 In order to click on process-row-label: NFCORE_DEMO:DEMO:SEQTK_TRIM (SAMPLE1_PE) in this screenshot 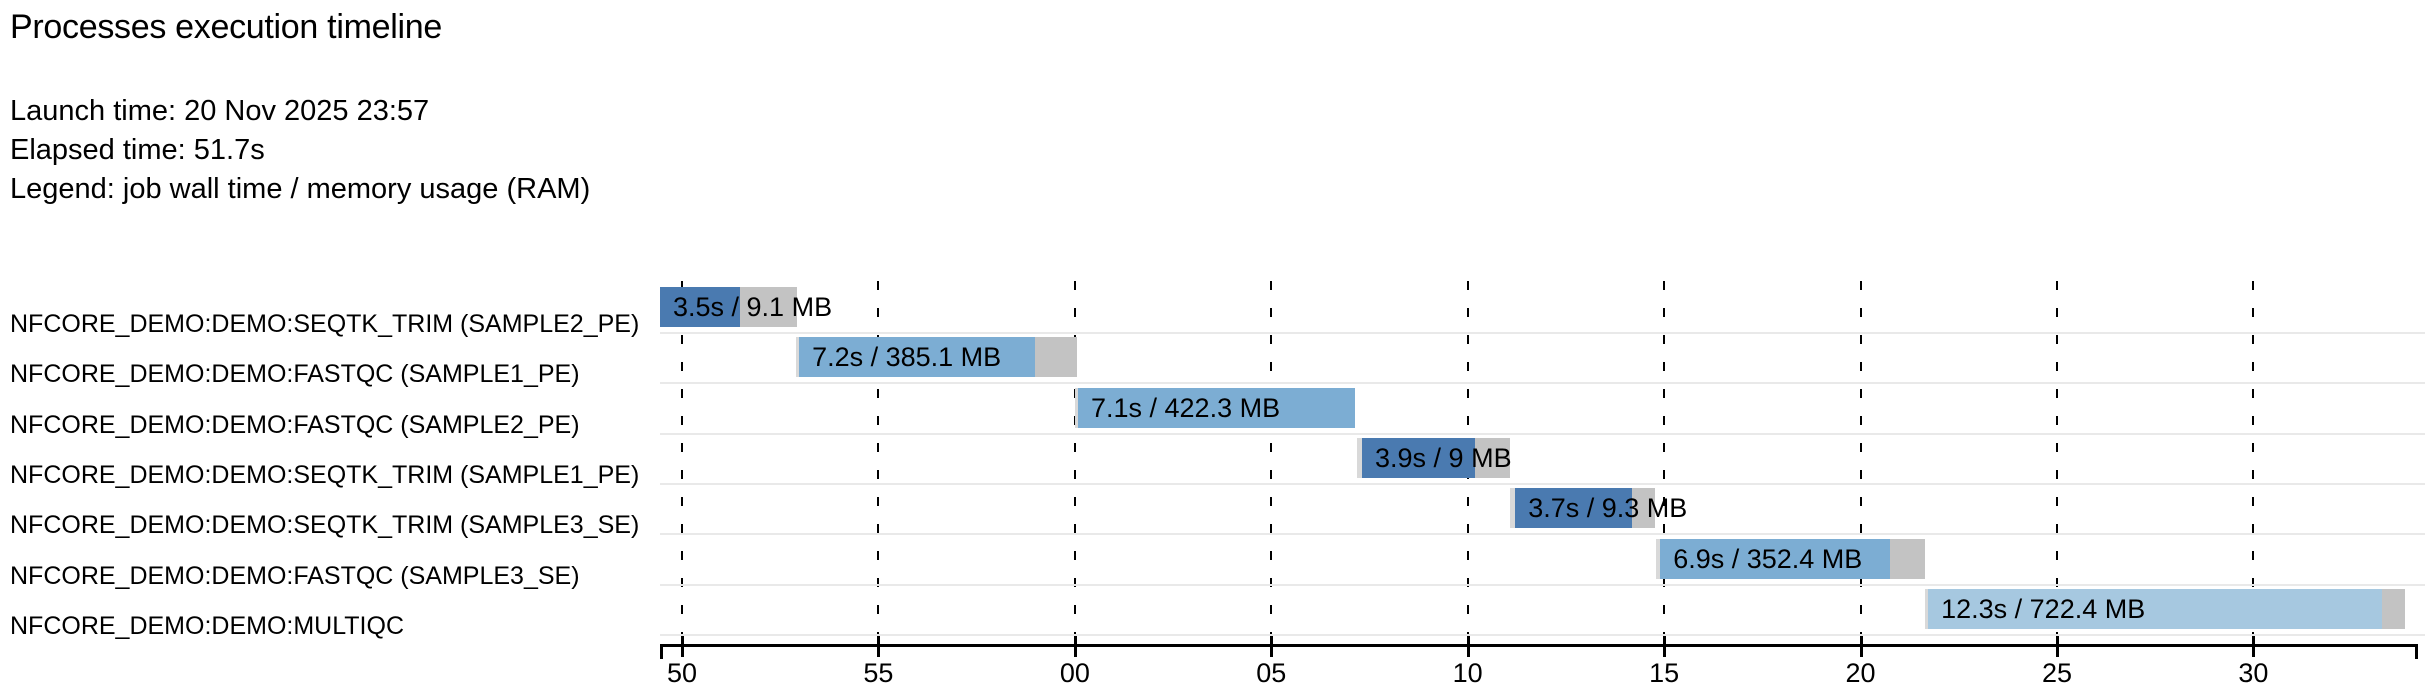, I will do `click(325, 474)`.